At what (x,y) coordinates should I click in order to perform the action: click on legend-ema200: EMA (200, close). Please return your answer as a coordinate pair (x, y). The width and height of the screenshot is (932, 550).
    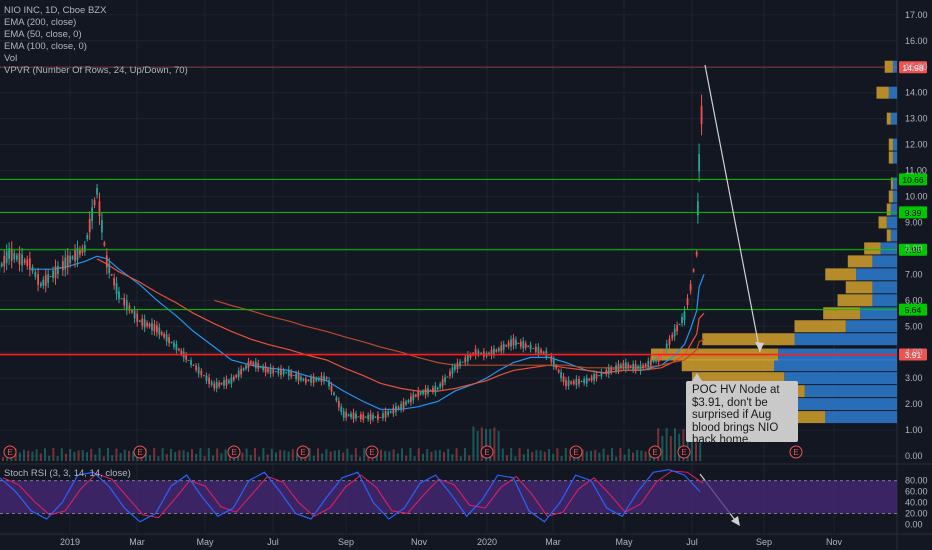
    Looking at the image, I should click on (40, 22).